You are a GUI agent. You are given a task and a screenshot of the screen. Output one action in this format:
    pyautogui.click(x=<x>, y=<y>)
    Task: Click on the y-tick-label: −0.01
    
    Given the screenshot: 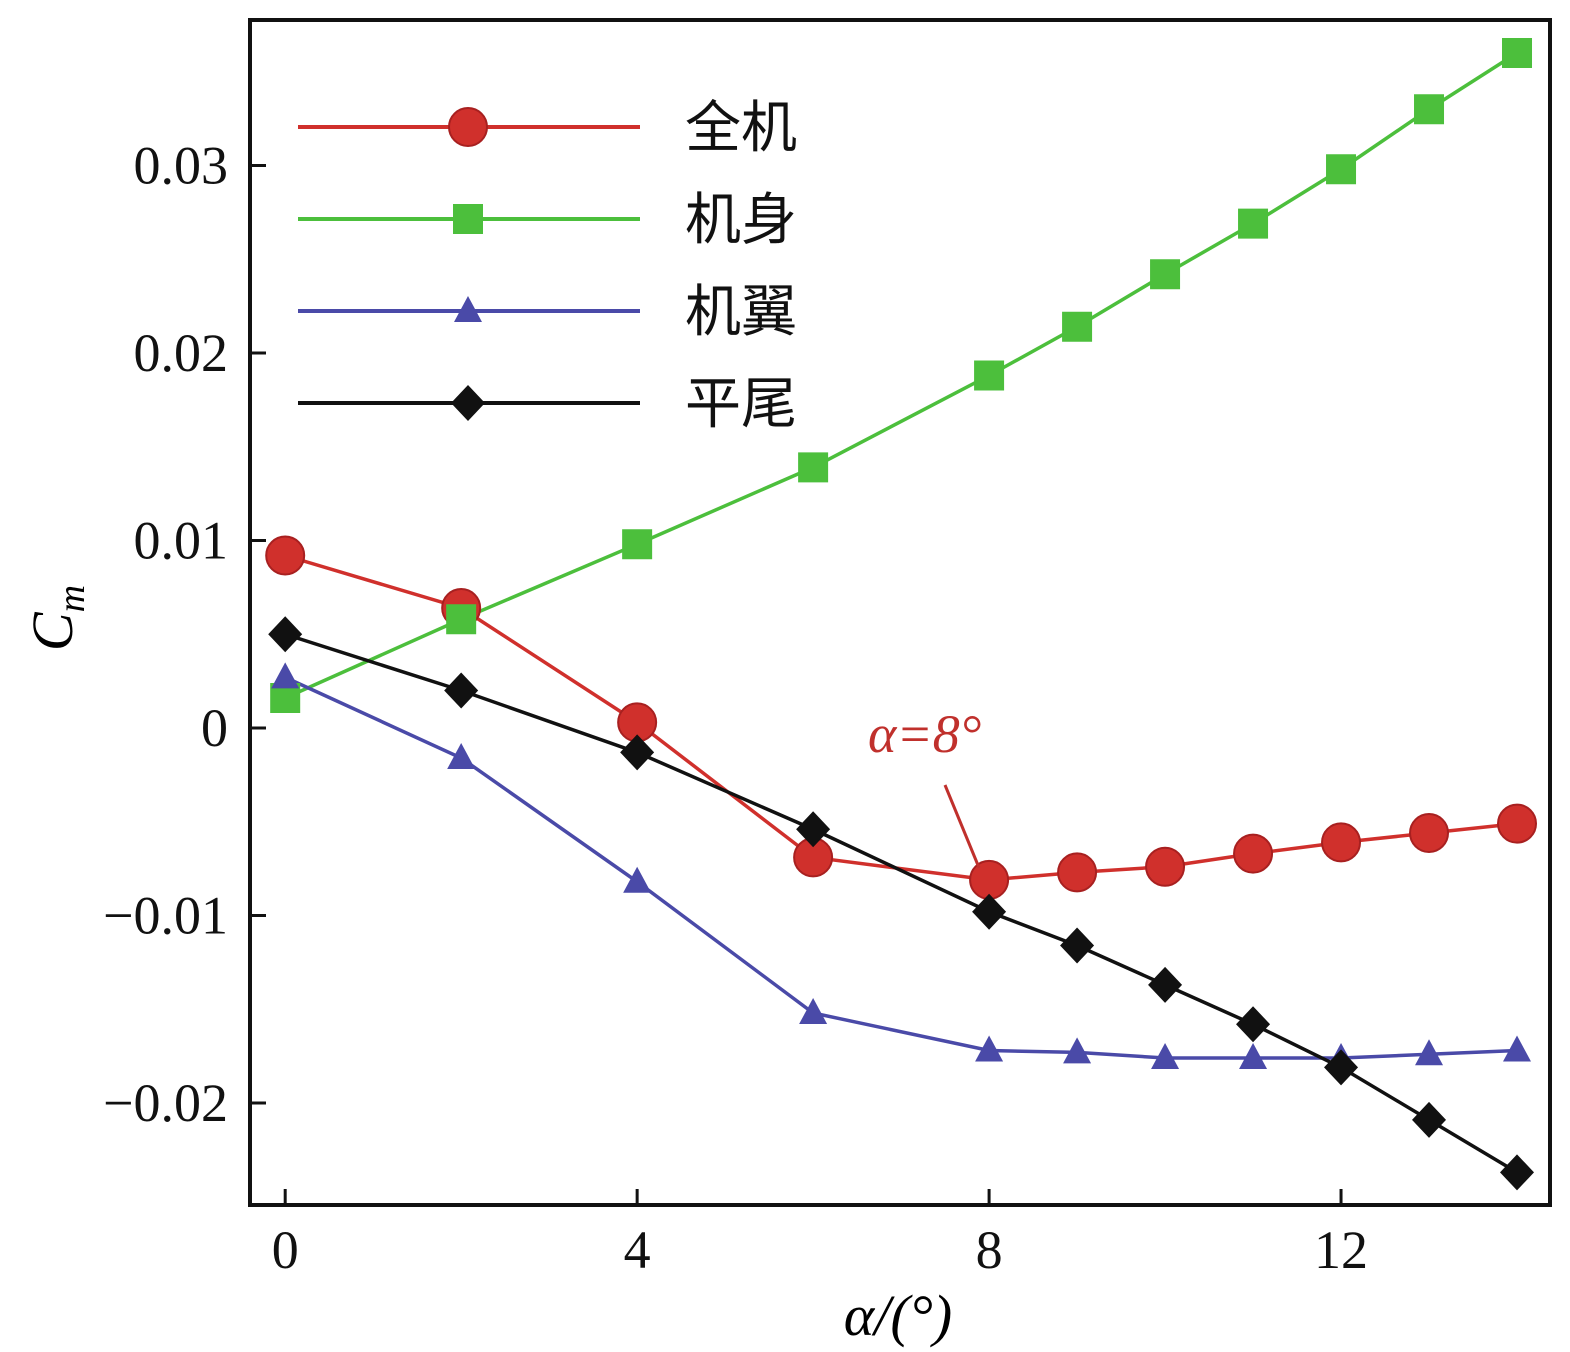 What is the action you would take?
    pyautogui.click(x=165, y=916)
    